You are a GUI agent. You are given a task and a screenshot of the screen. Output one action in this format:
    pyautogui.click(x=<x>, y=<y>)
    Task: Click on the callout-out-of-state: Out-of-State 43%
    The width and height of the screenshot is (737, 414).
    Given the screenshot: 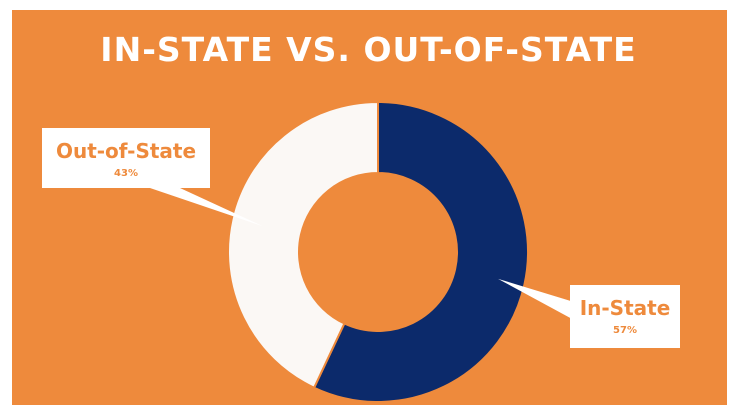 What is the action you would take?
    pyautogui.click(x=152, y=177)
    